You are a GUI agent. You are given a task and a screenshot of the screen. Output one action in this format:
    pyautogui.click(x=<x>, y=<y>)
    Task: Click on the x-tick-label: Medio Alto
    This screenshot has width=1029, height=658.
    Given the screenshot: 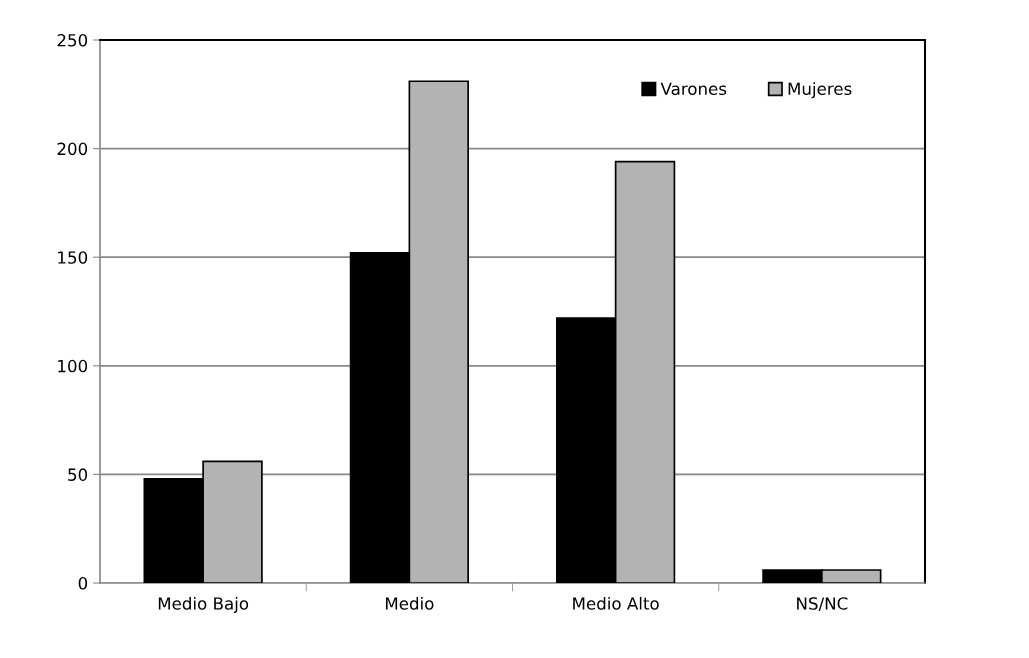 What is the action you would take?
    pyautogui.click(x=616, y=603)
    